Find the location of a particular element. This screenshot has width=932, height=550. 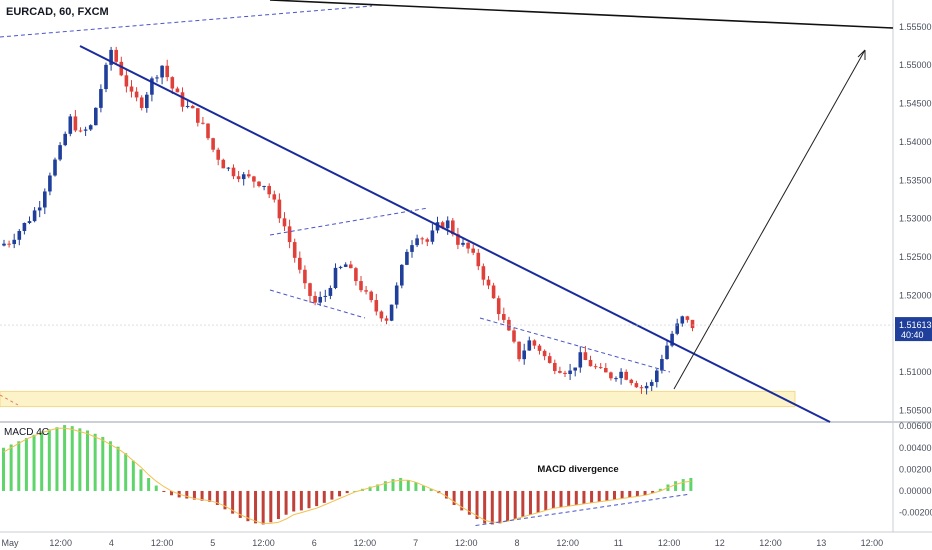

price-tick-label: 1.54000 is located at coordinates (915, 142).